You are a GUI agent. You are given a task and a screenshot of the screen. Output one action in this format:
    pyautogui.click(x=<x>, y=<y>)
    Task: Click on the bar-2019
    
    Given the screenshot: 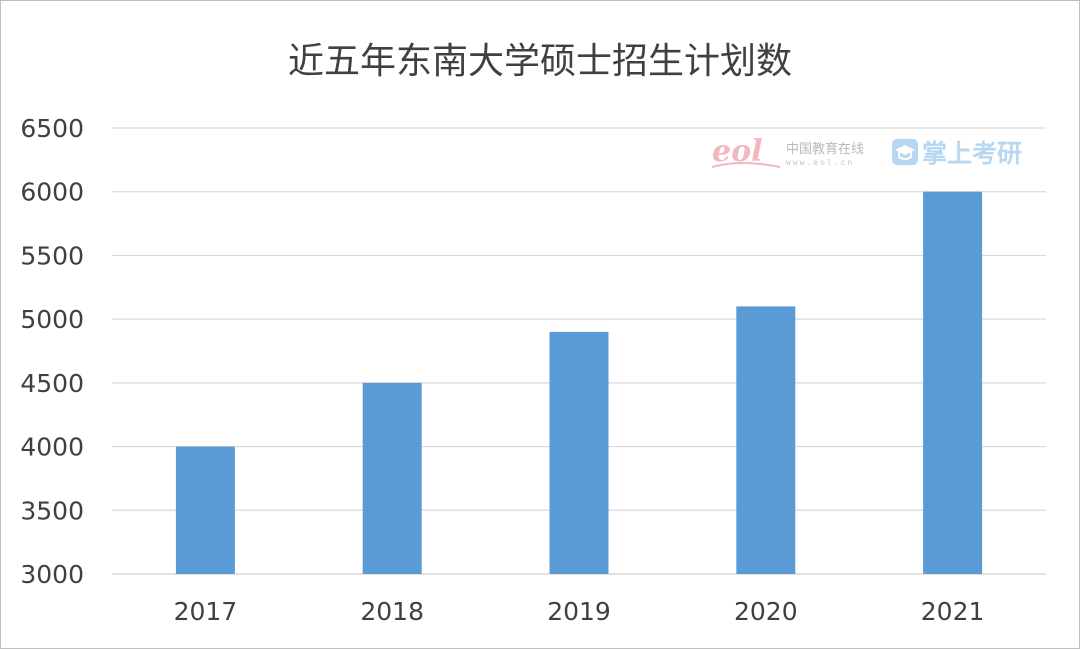 What is the action you would take?
    pyautogui.click(x=579, y=452)
    